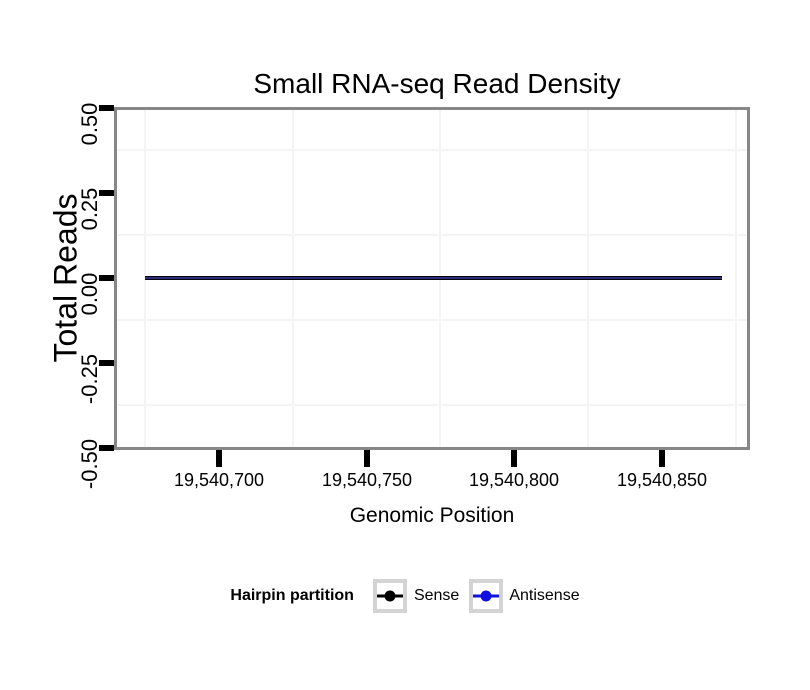  I want to click on chart-title: Small RNA-seq Read Density, so click(437, 83).